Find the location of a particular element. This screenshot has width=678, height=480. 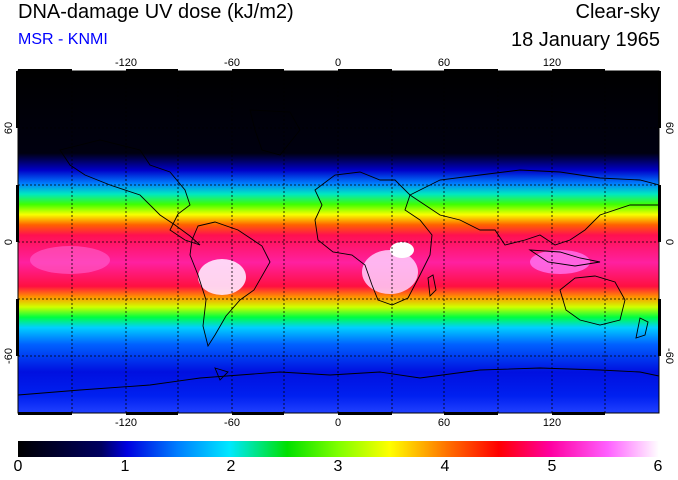

lat-tick-right-label: 60 is located at coordinates (669, 128).